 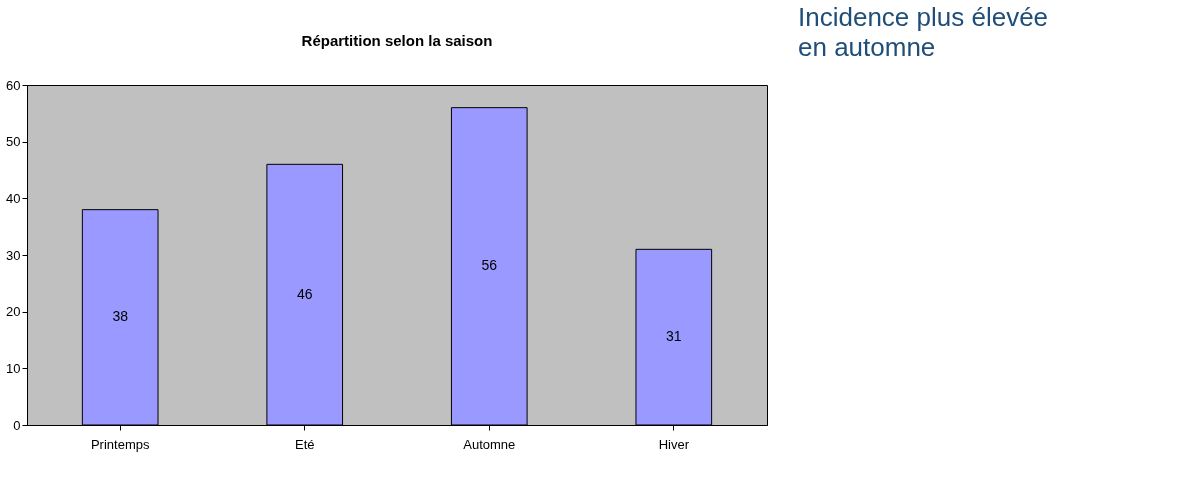 What do you see at coordinates (489, 265) in the screenshot?
I see `data-label: 56` at bounding box center [489, 265].